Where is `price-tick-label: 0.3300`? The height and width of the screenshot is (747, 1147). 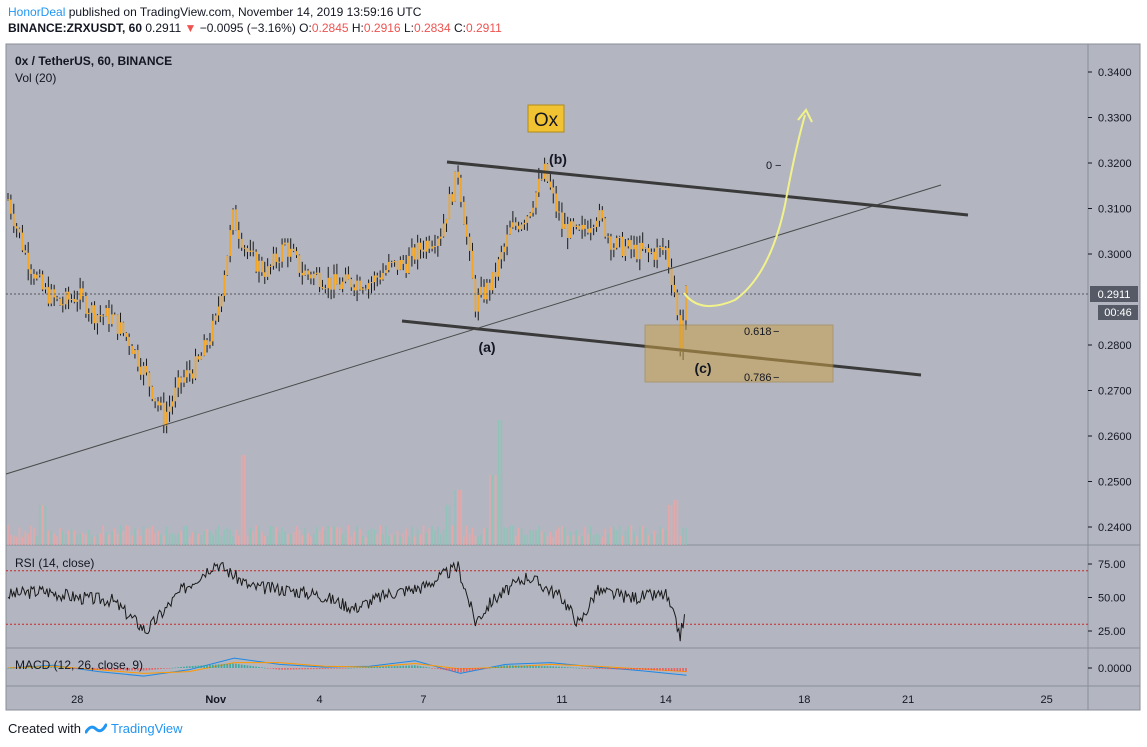
price-tick-label: 0.3300 is located at coordinates (1115, 119).